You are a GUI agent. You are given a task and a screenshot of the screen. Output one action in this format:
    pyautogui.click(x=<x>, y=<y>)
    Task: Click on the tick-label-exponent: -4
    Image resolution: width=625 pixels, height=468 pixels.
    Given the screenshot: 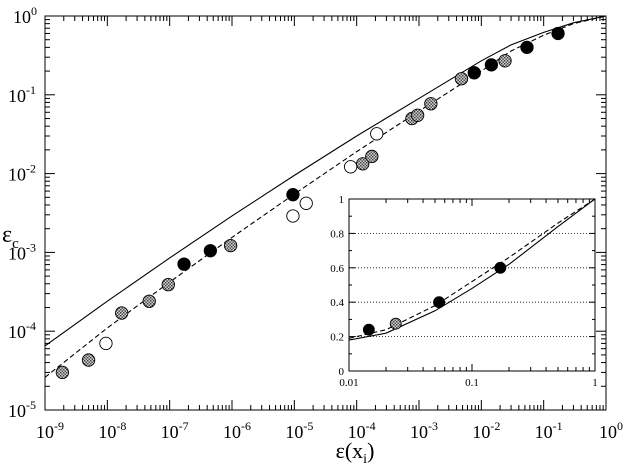 What is the action you would take?
    pyautogui.click(x=31, y=326)
    